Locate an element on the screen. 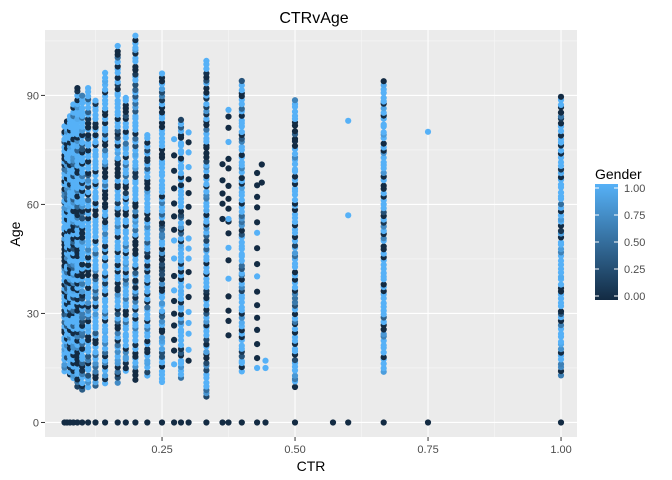 The height and width of the screenshot is (480, 672). legend-label: 0.25 is located at coordinates (634, 270).